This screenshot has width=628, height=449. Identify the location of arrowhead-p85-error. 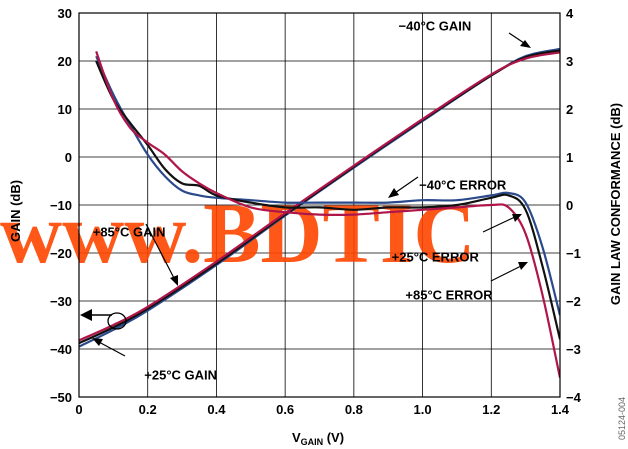
(523, 266).